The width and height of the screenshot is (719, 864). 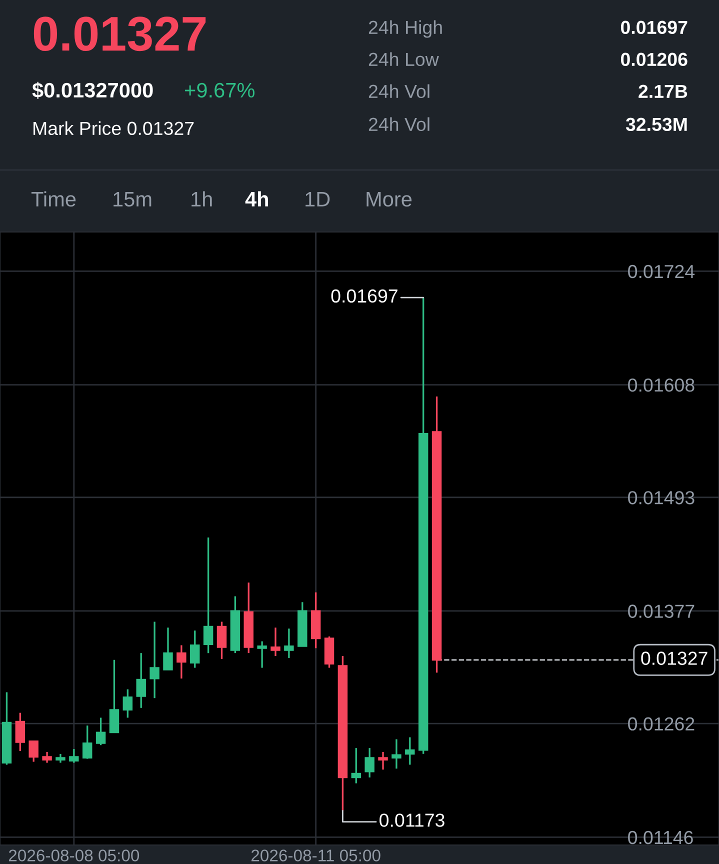 What do you see at coordinates (674, 658) in the screenshot?
I see `ref-line-label: 0.01327` at bounding box center [674, 658].